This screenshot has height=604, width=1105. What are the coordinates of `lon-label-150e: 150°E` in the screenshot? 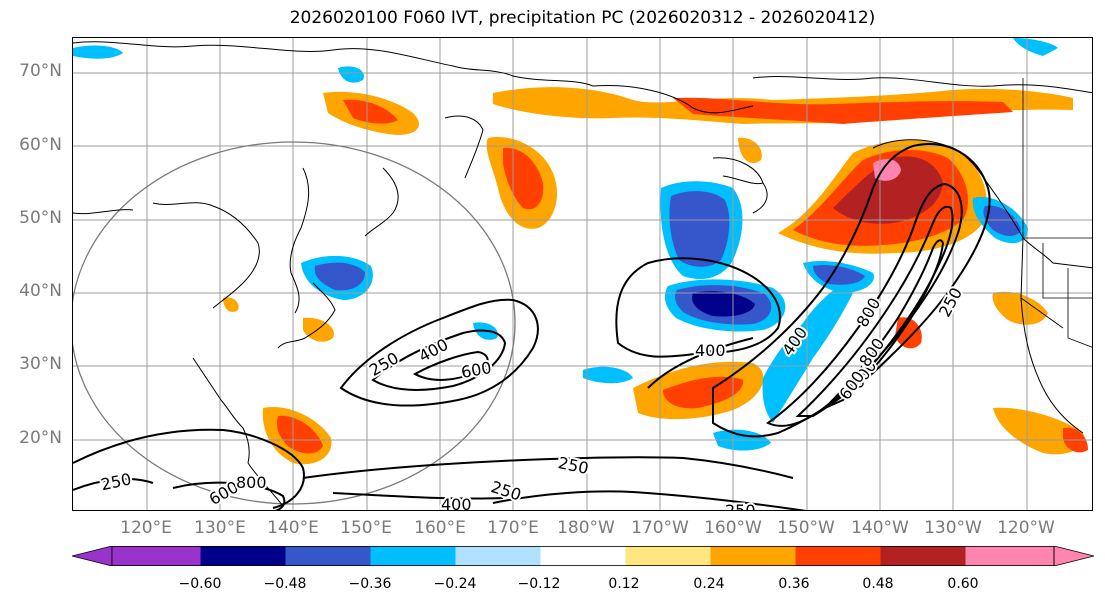 It's located at (366, 528).